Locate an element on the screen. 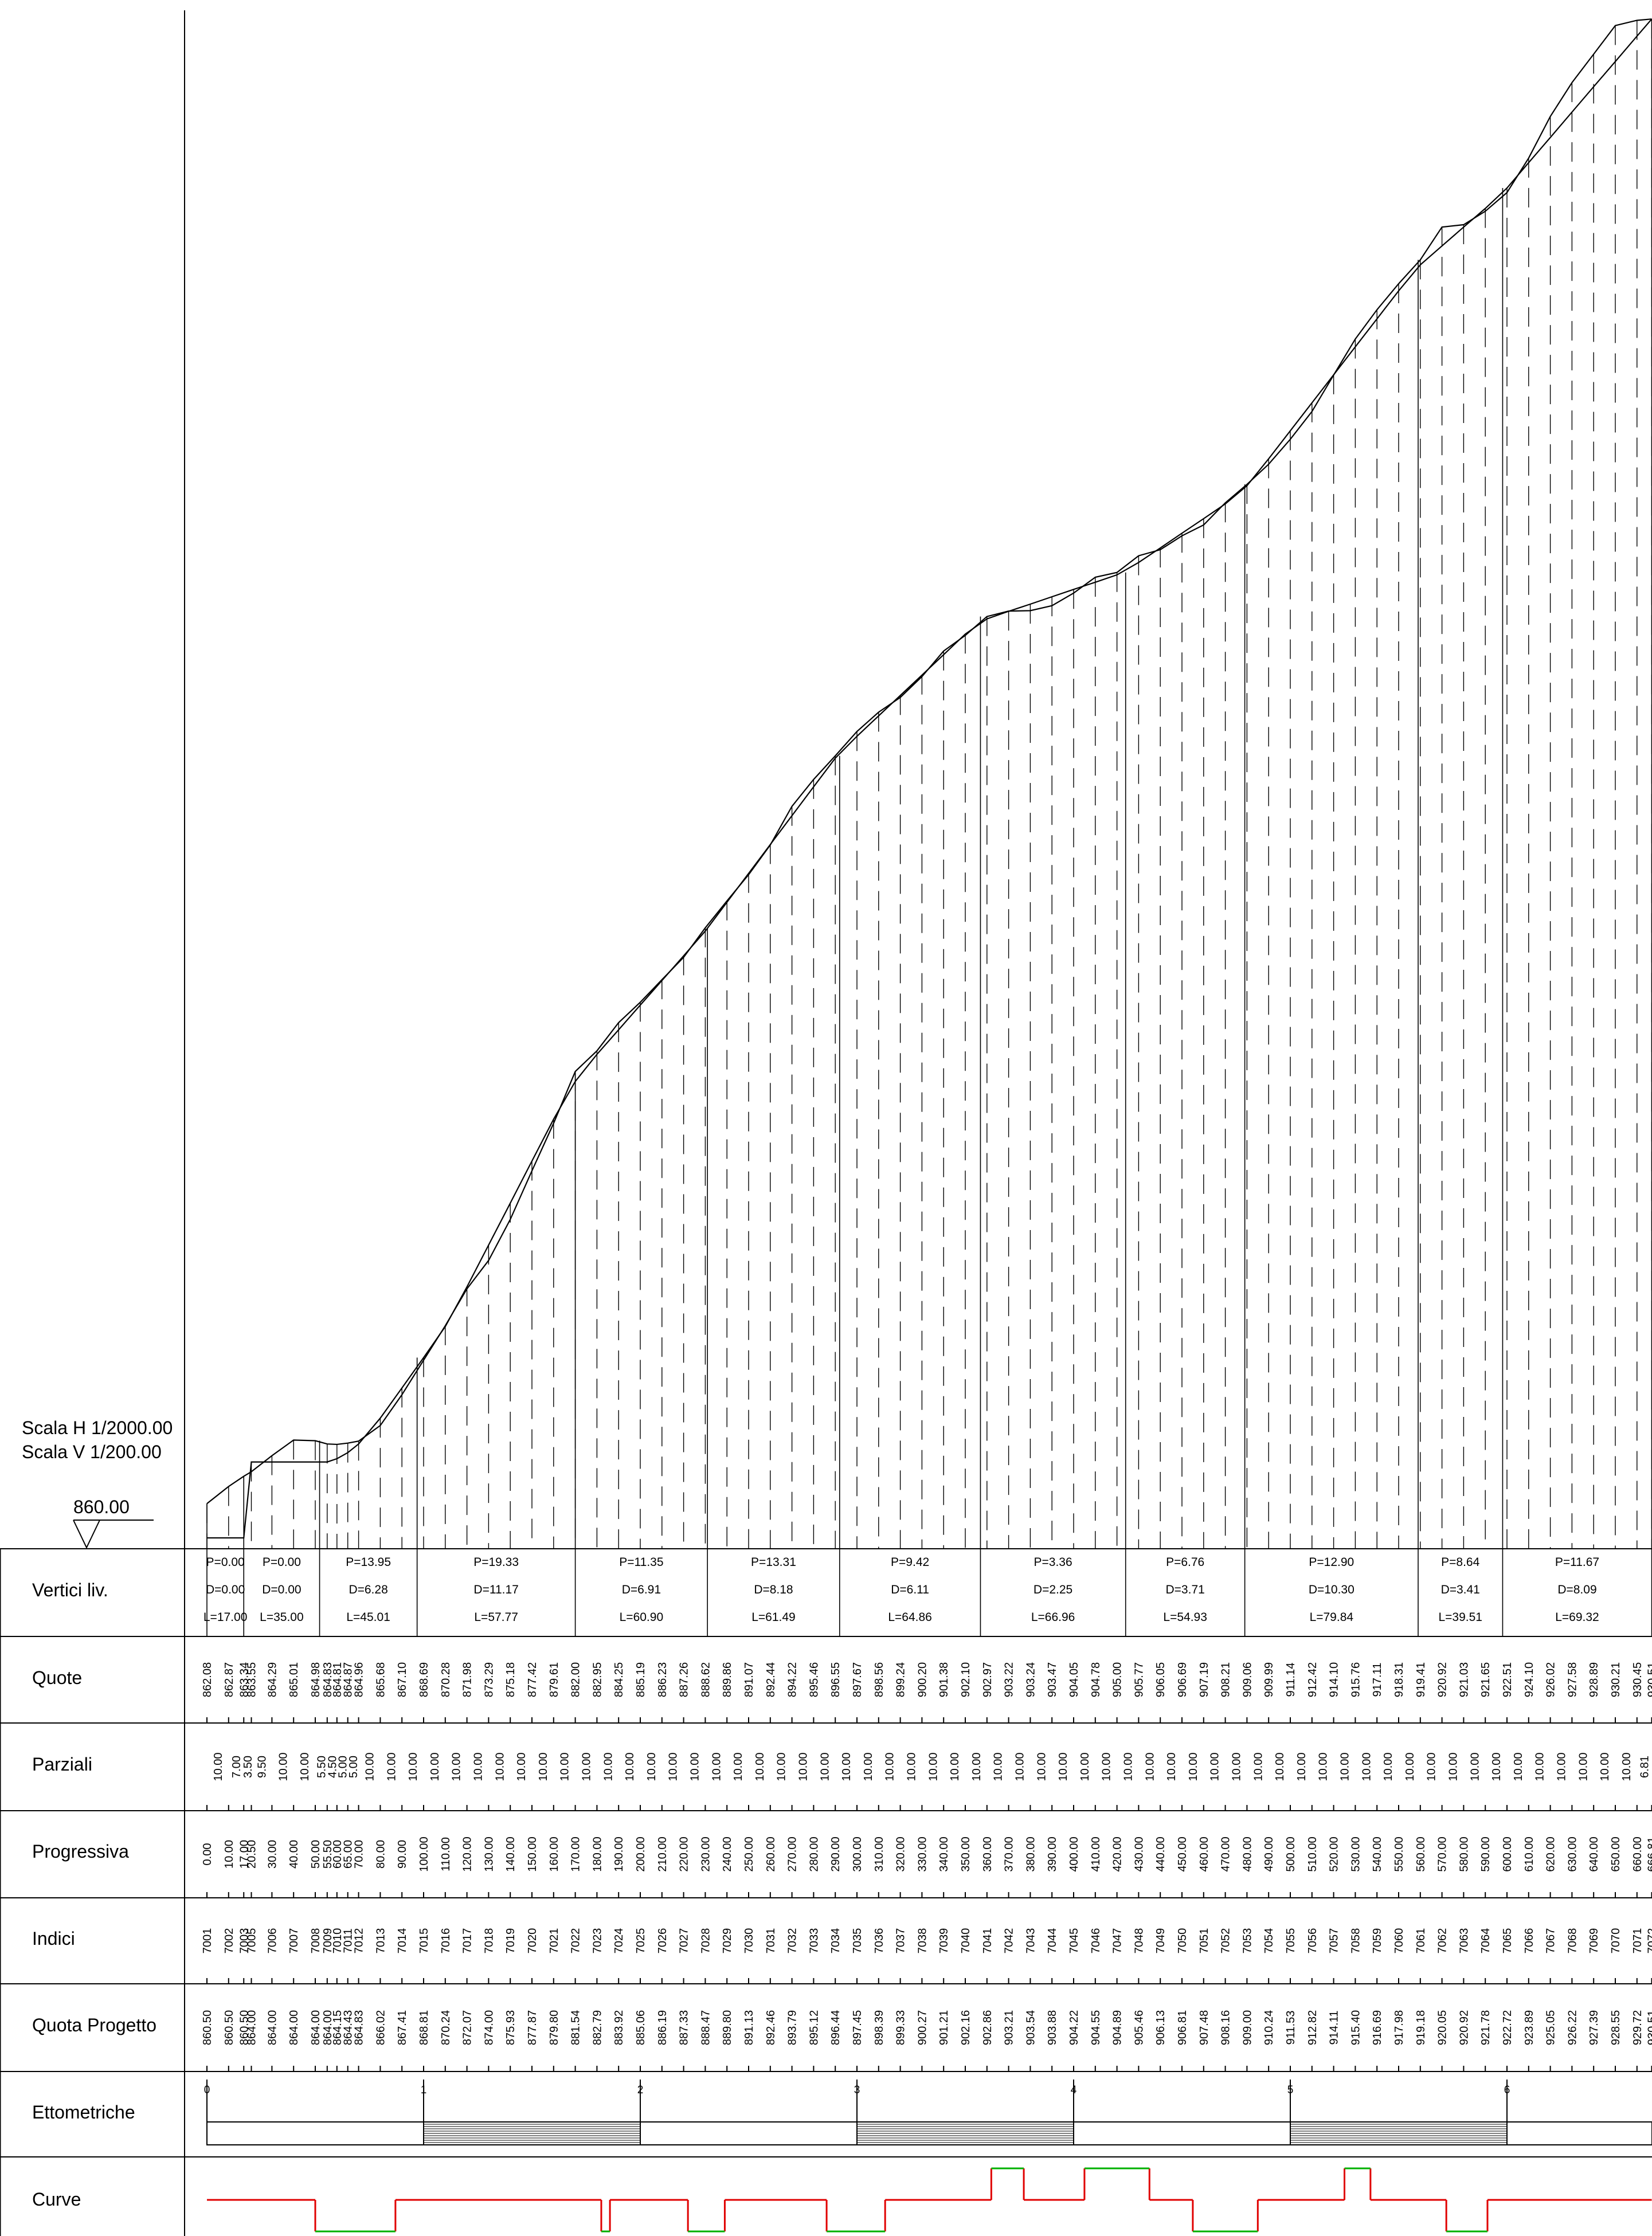  section-qp-value: 904.89 is located at coordinates (1117, 2027).